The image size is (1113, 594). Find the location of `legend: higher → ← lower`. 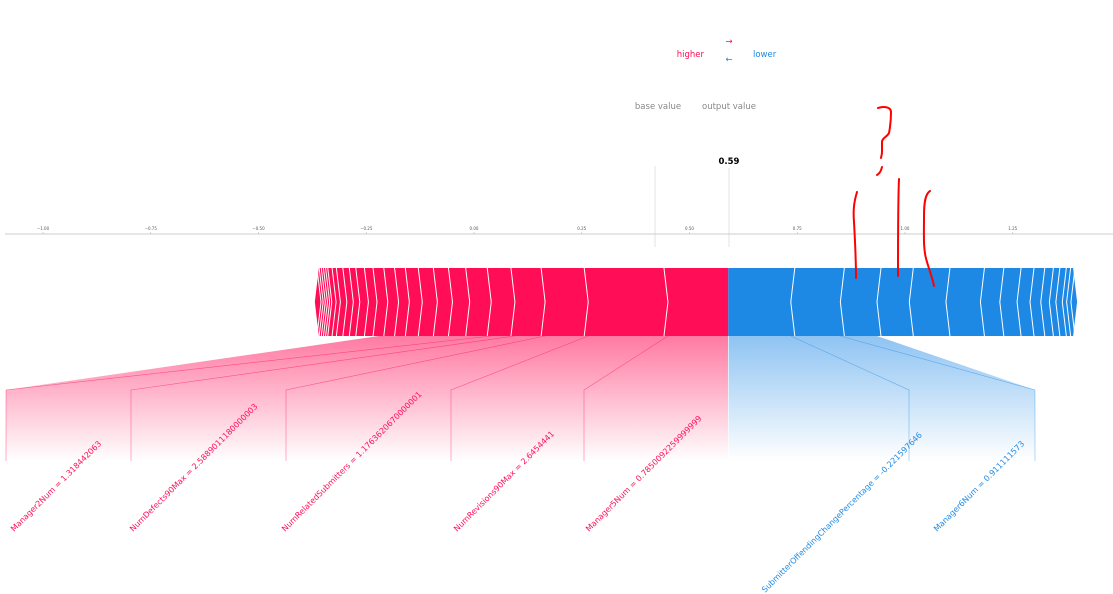

legend: higher → ← lower is located at coordinates (727, 51).